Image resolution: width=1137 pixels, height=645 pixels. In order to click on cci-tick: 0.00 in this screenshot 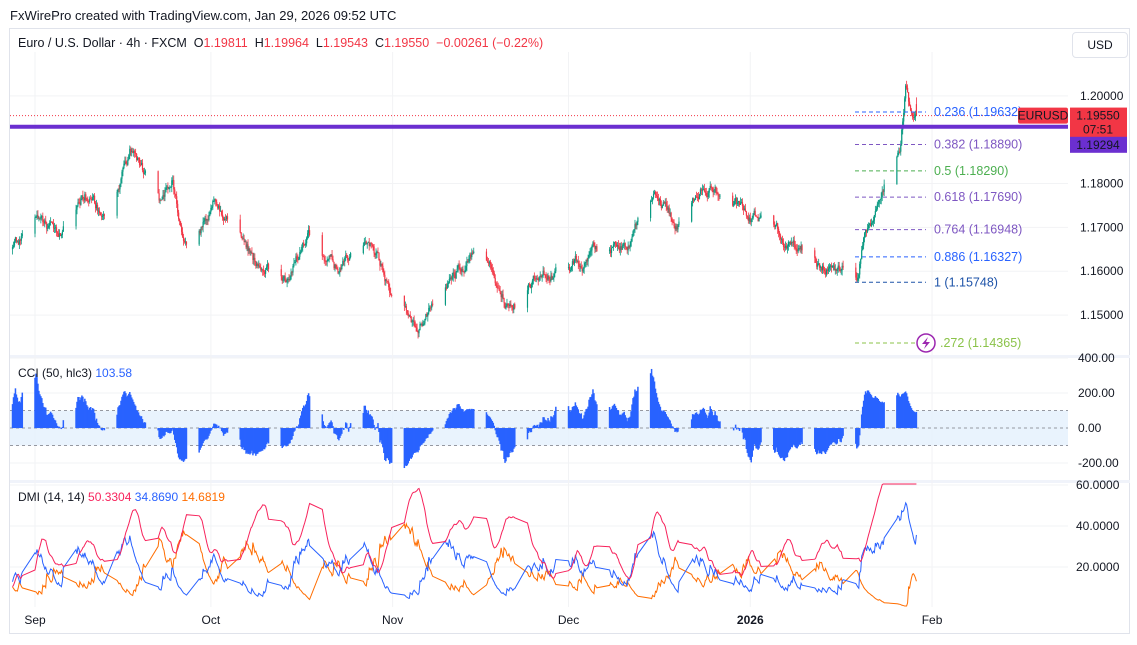, I will do `click(1090, 428)`.